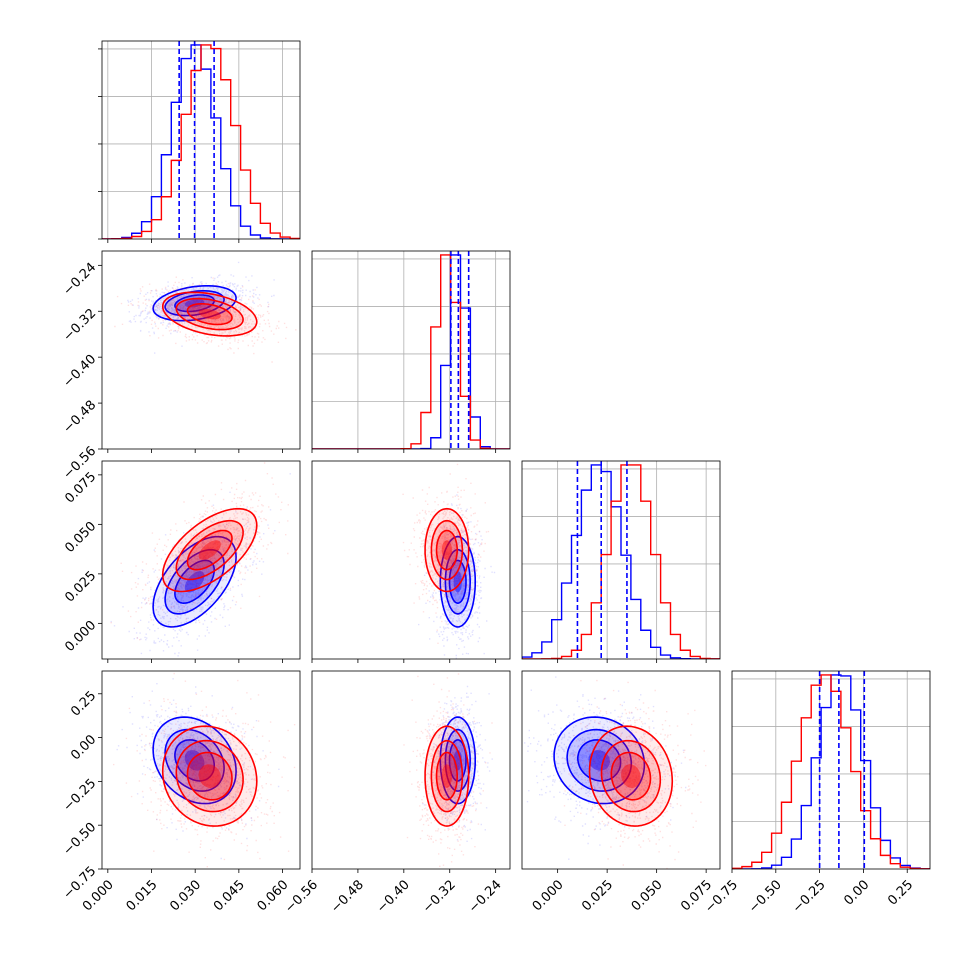  What do you see at coordinates (80, 371) in the screenshot?
I see `y-tick-label: −0.40` at bounding box center [80, 371].